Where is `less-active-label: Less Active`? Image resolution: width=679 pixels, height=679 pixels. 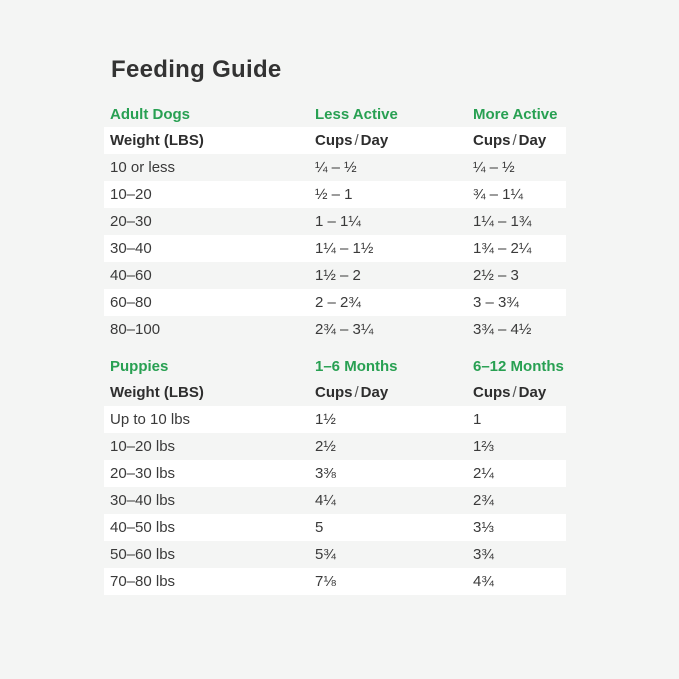 less-active-label: Less Active is located at coordinates (356, 114).